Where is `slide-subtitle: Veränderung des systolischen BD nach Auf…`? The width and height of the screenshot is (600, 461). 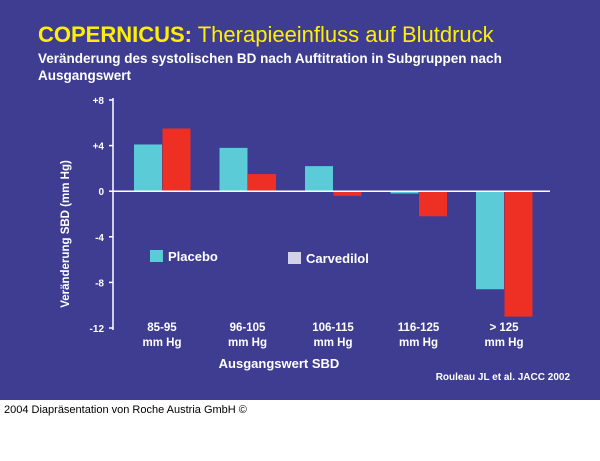 slide-subtitle: Veränderung des systolischen BD nach Auf… is located at coordinates (270, 67).